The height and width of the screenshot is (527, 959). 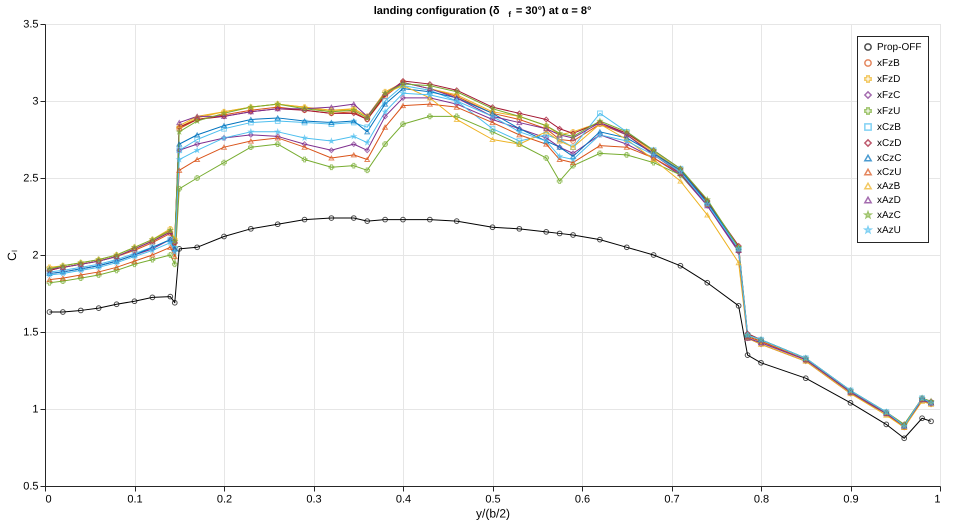 I want to click on x-axis-title: y/(b/2), so click(x=493, y=513).